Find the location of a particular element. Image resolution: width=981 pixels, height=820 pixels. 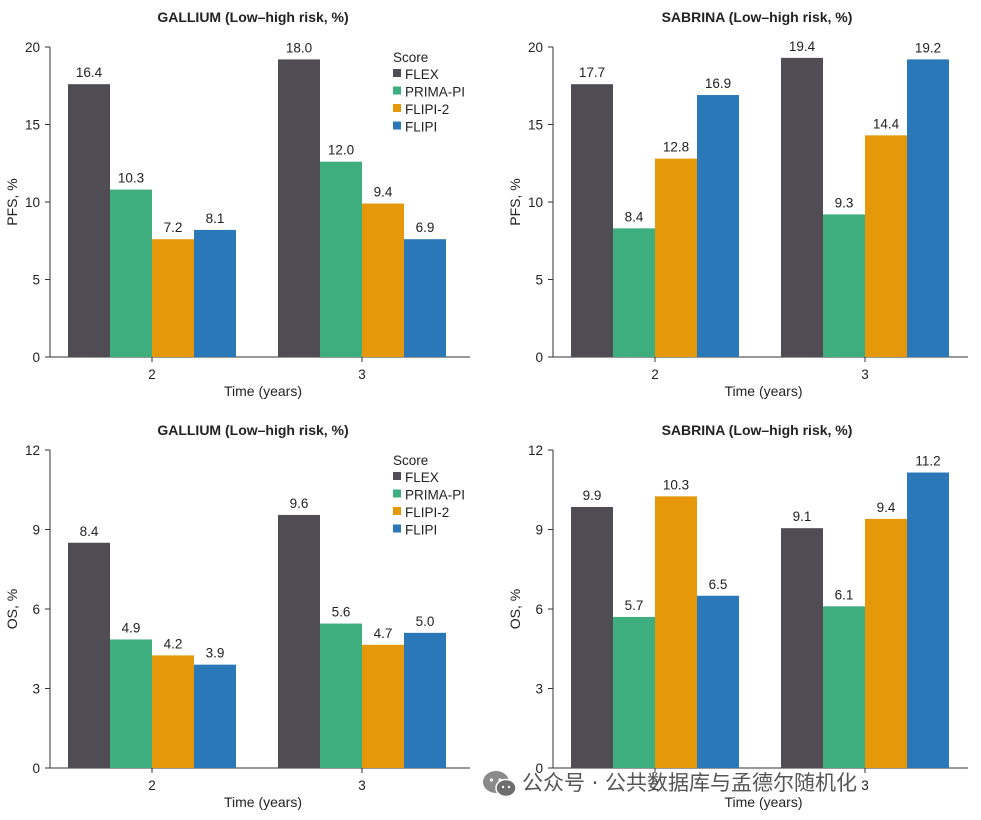

watermark: 公众号 · 公共数据库与孟德尔随机化 is located at coordinates (670, 784).